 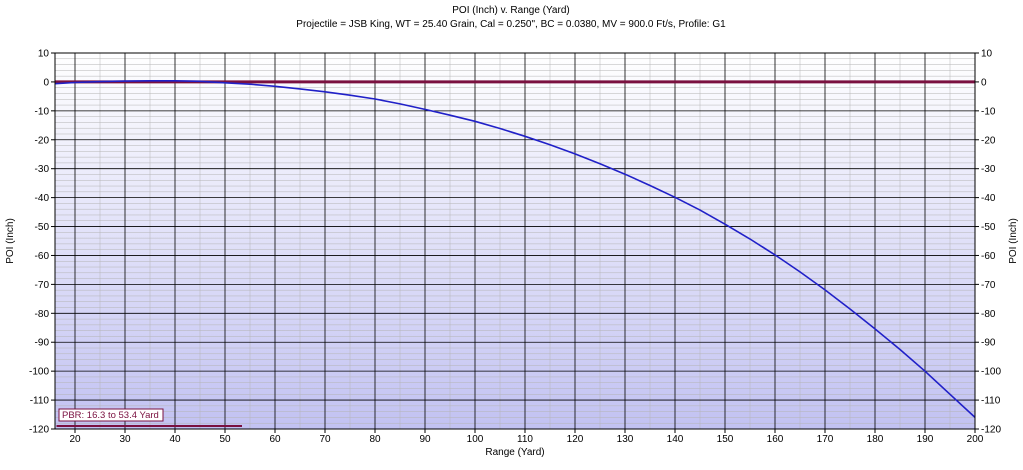 I want to click on y-tick-label-right: -40, so click(x=988, y=198).